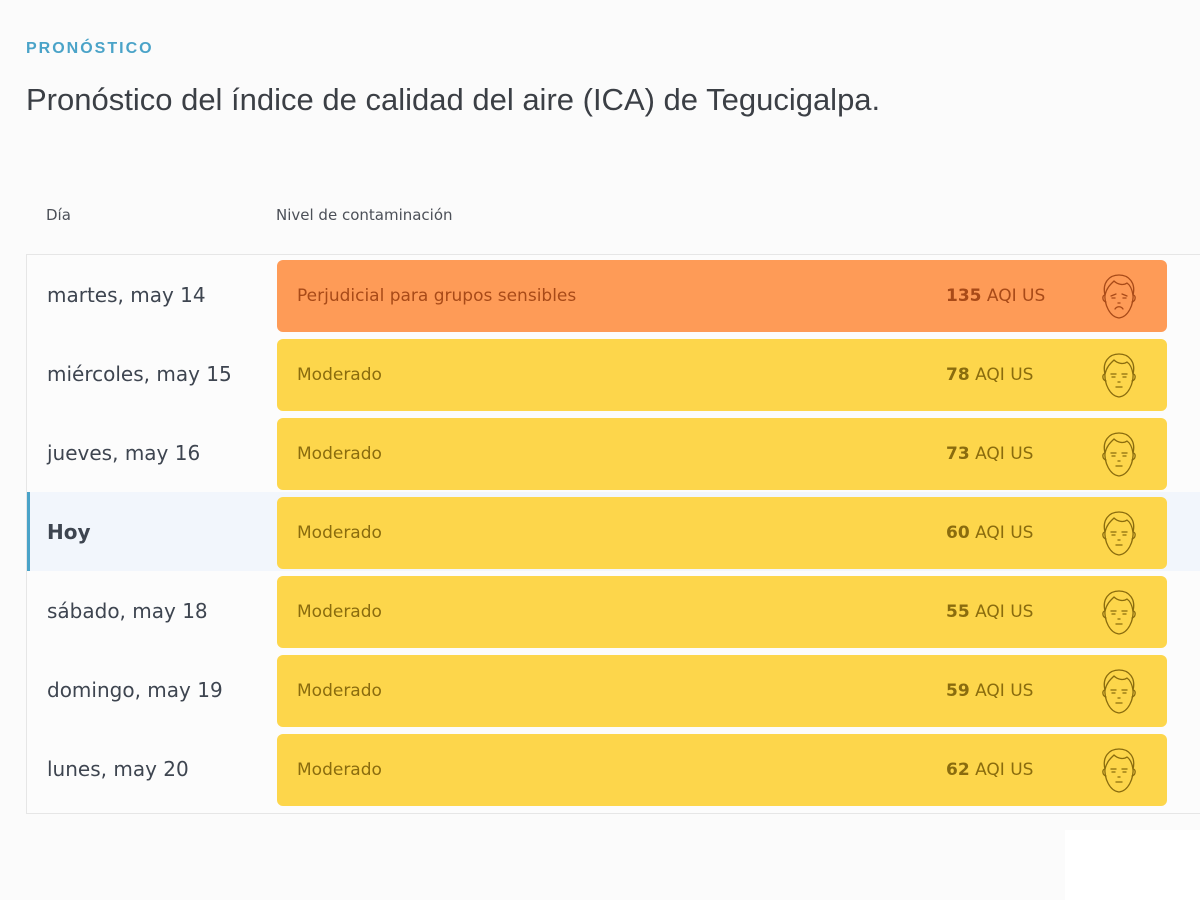  What do you see at coordinates (364, 215) in the screenshot?
I see `column-header-level: Nivel de contaminación` at bounding box center [364, 215].